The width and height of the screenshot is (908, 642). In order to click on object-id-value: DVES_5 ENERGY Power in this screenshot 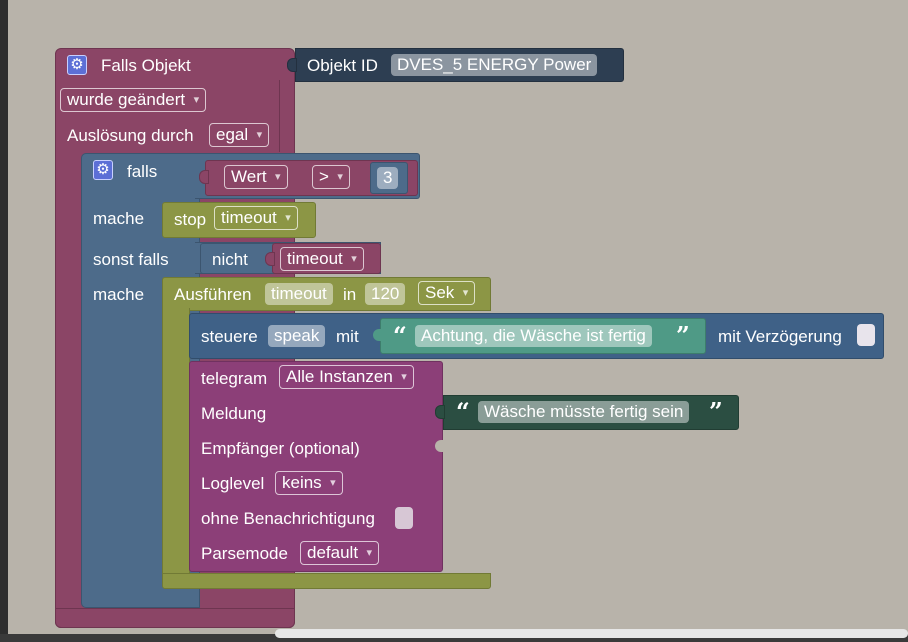, I will do `click(494, 65)`.